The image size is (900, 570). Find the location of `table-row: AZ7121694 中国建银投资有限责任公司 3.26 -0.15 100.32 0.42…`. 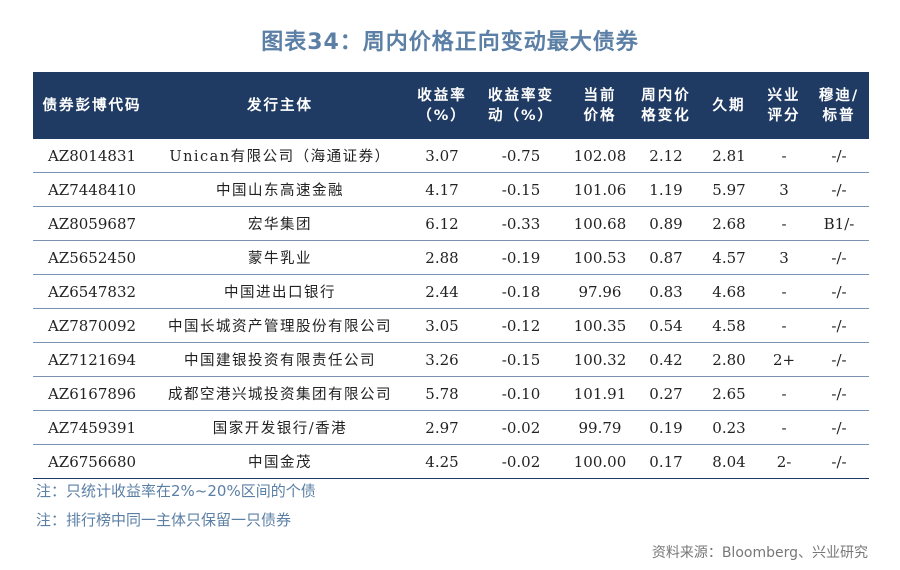

table-row: AZ7121694 中国建银投资有限责任公司 3.26 -0.15 100.32 0.42… is located at coordinates (451, 359).